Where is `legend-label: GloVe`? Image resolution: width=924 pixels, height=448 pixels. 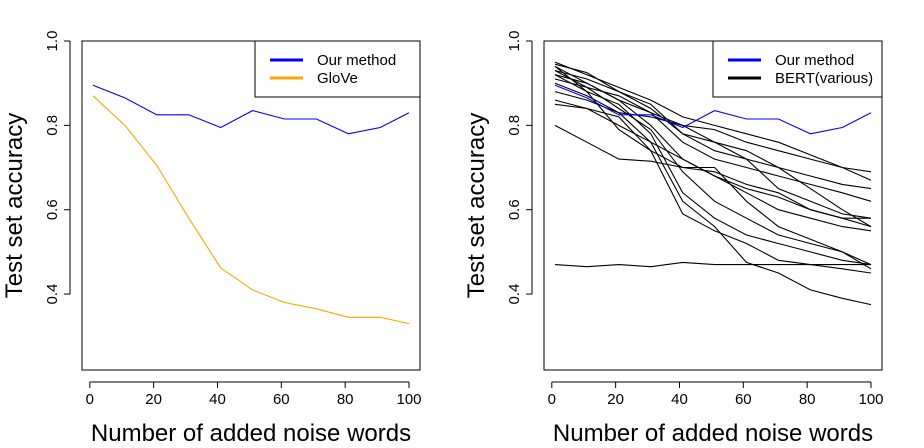
legend-label: GloVe is located at coordinates (337, 78).